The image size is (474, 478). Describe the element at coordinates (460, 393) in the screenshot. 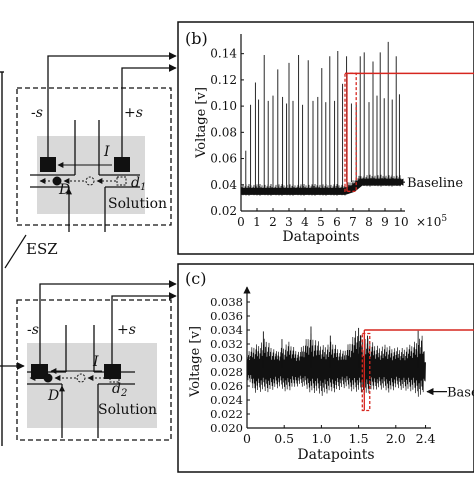

I see `chart-c-baseline-label: Baseline` at that location.